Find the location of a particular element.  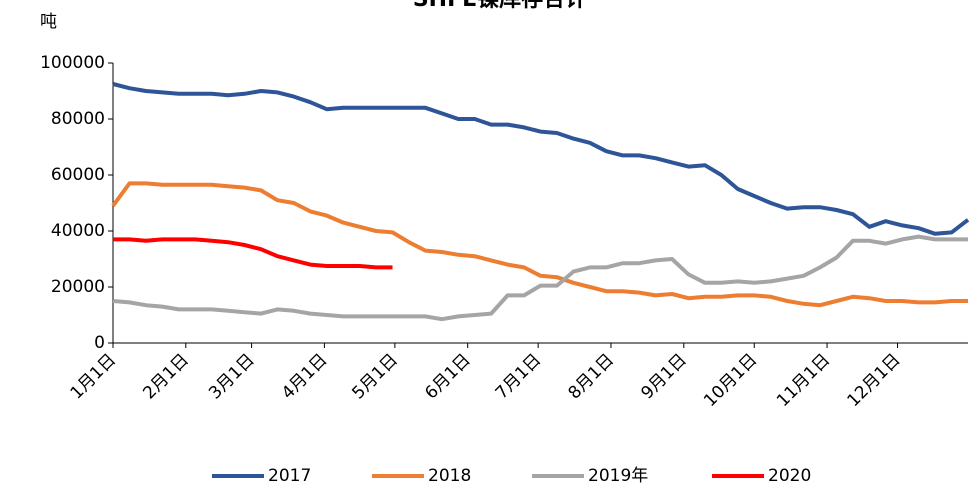

y-tick-label: 40000 is located at coordinates (78, 231).